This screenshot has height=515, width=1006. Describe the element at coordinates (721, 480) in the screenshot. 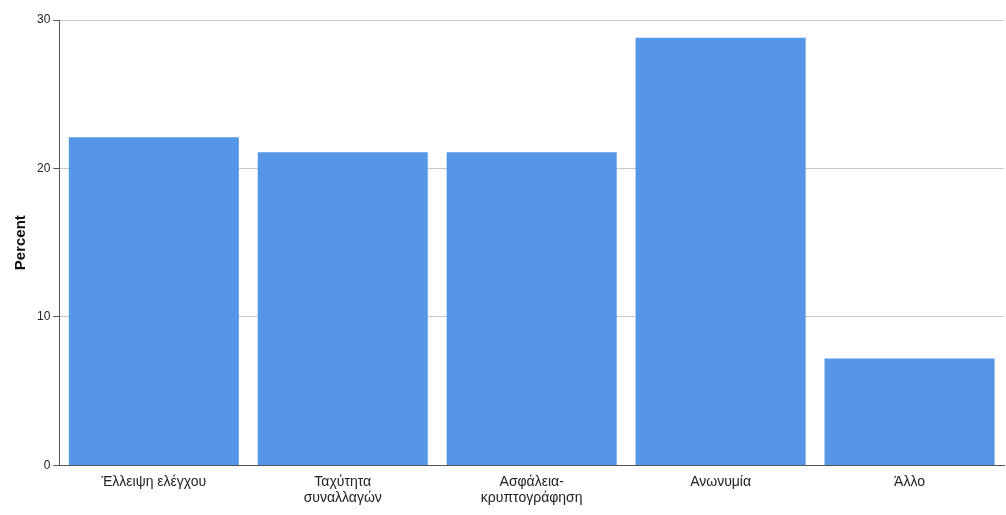

I see `x-tick-label: Ανωνυμία` at that location.